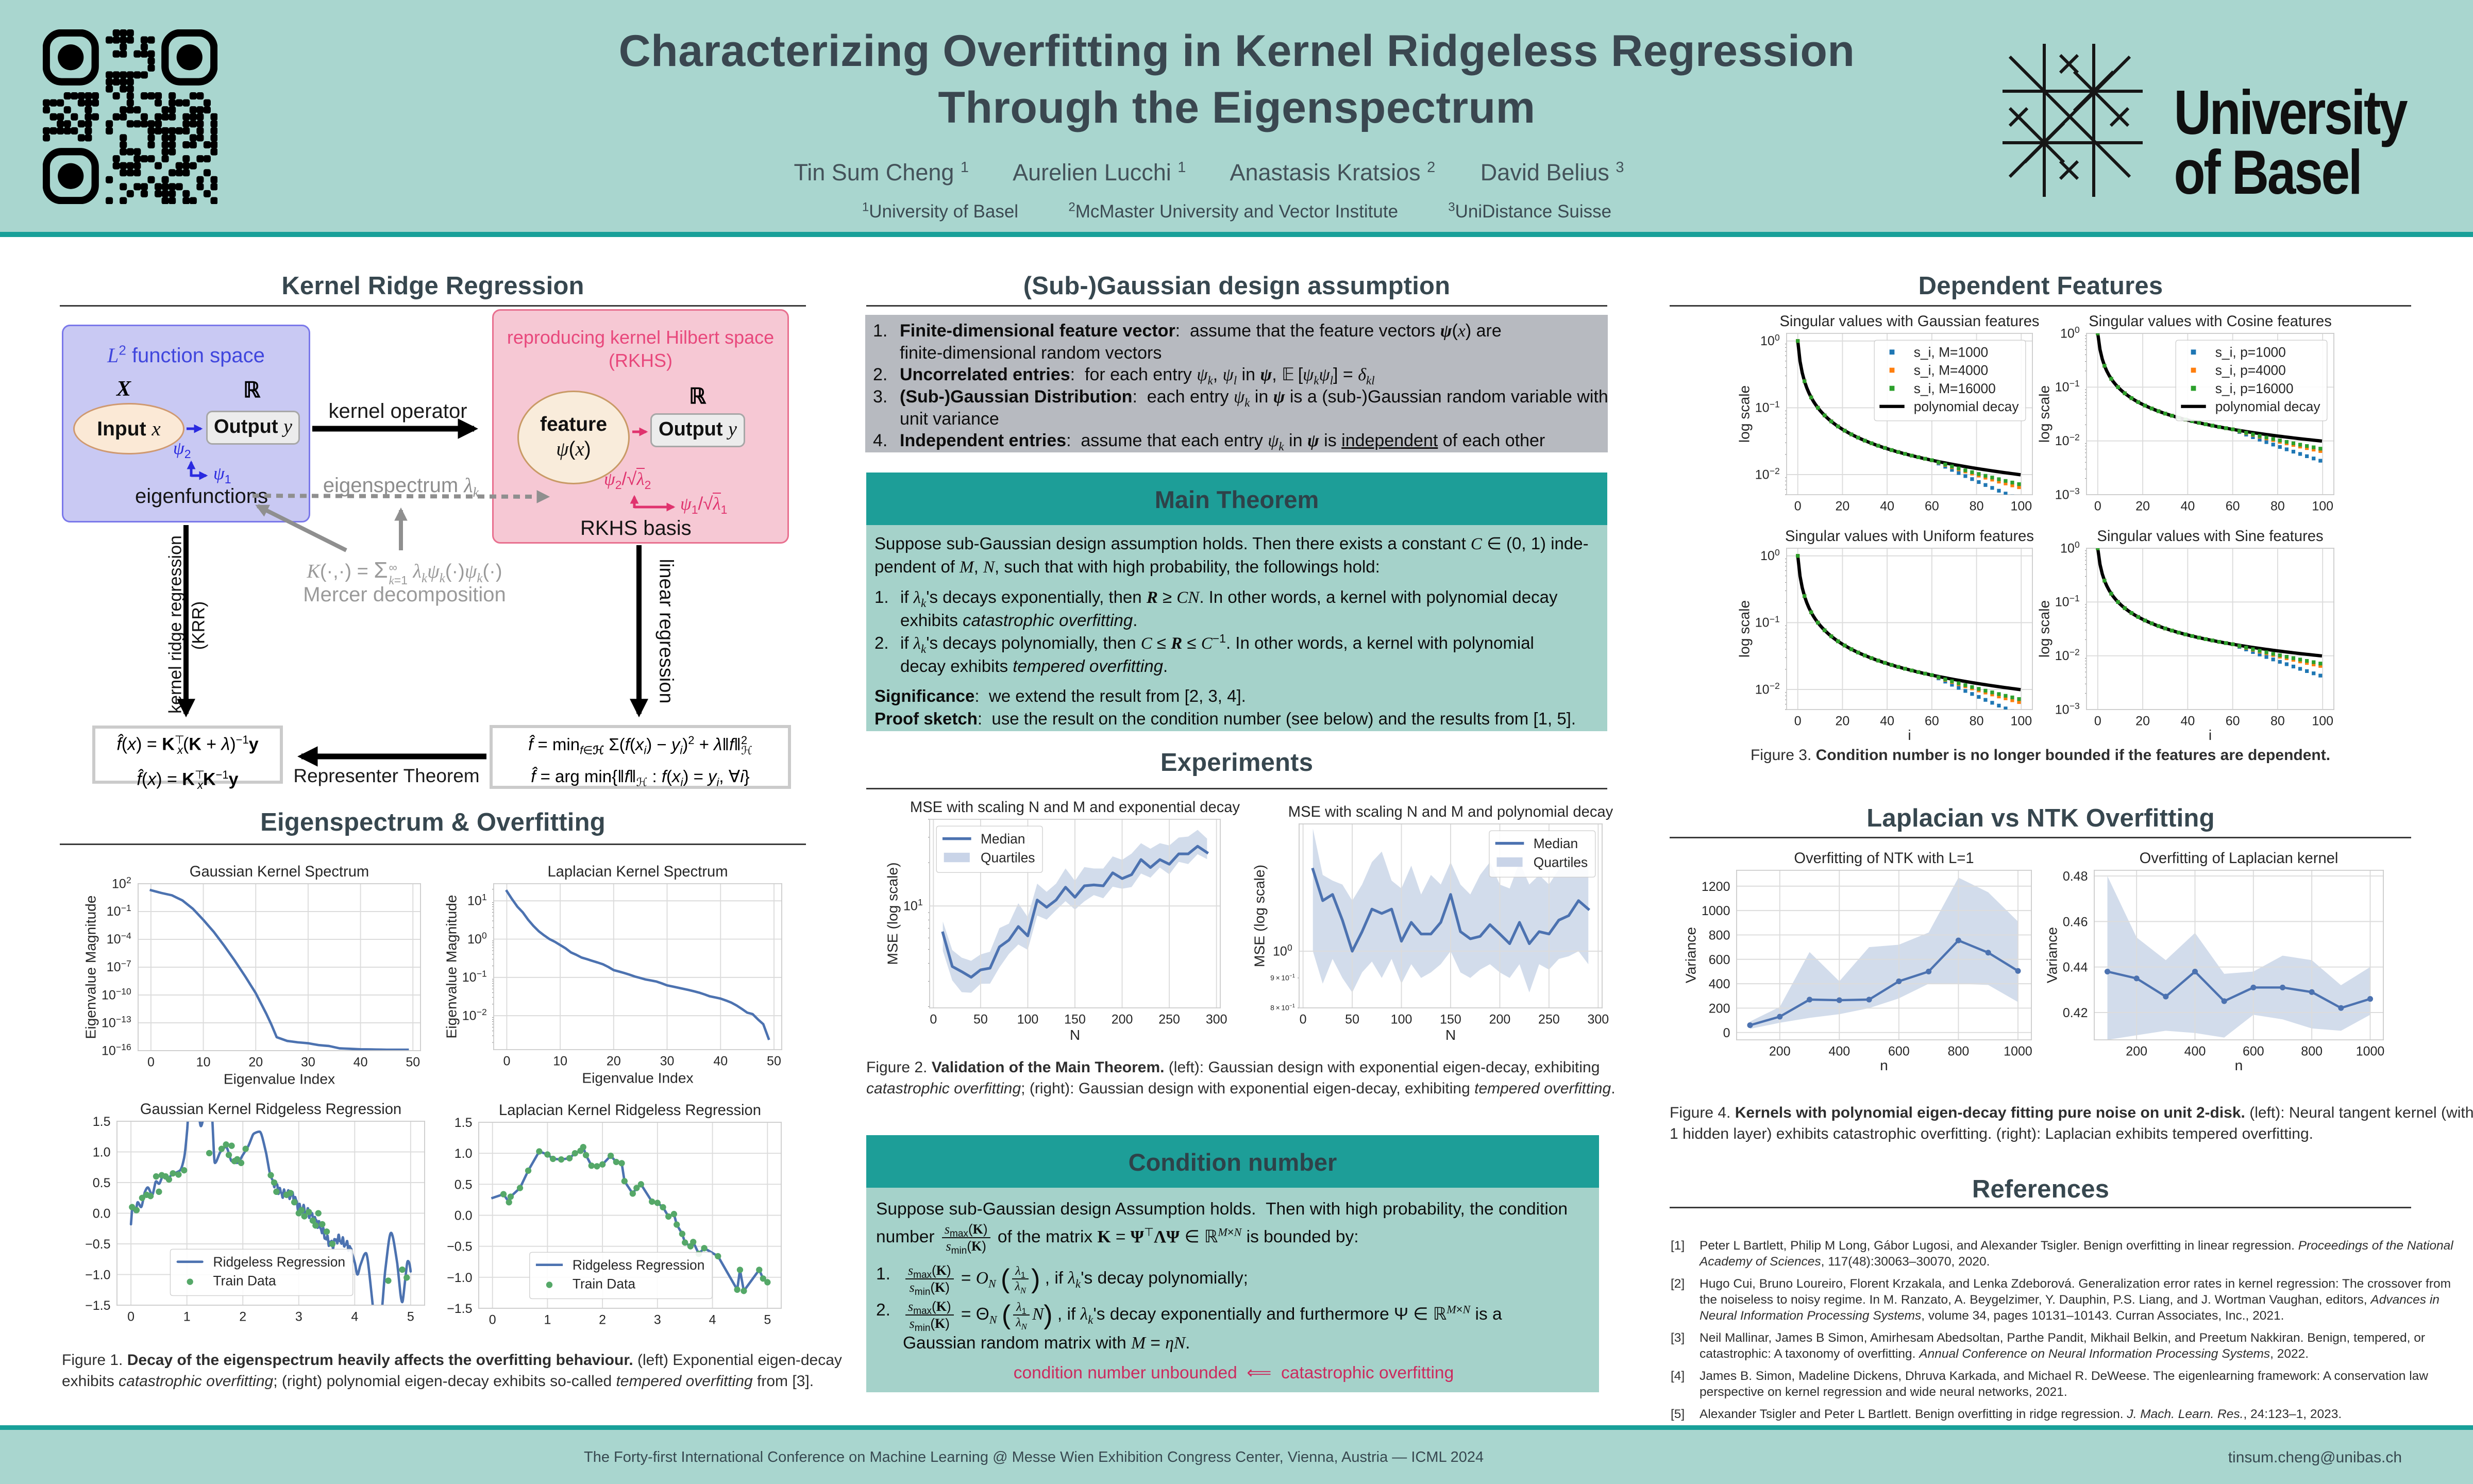  Describe the element at coordinates (279, 872) in the screenshot. I see `svg-text: Gaussian Kernel Spectrum` at that location.